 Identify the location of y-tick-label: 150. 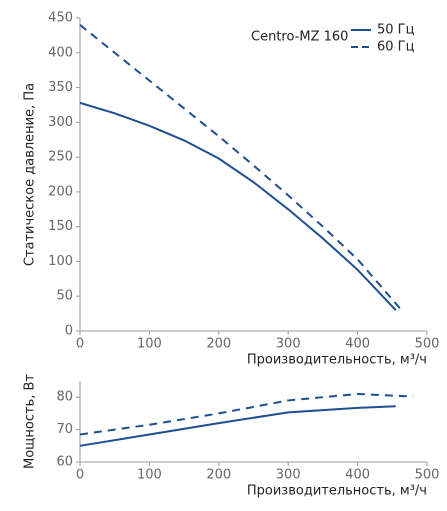
(60, 226).